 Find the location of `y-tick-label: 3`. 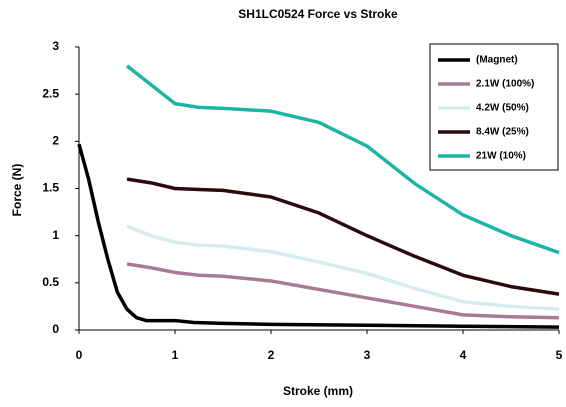

y-tick-label: 3 is located at coordinates (55, 46).